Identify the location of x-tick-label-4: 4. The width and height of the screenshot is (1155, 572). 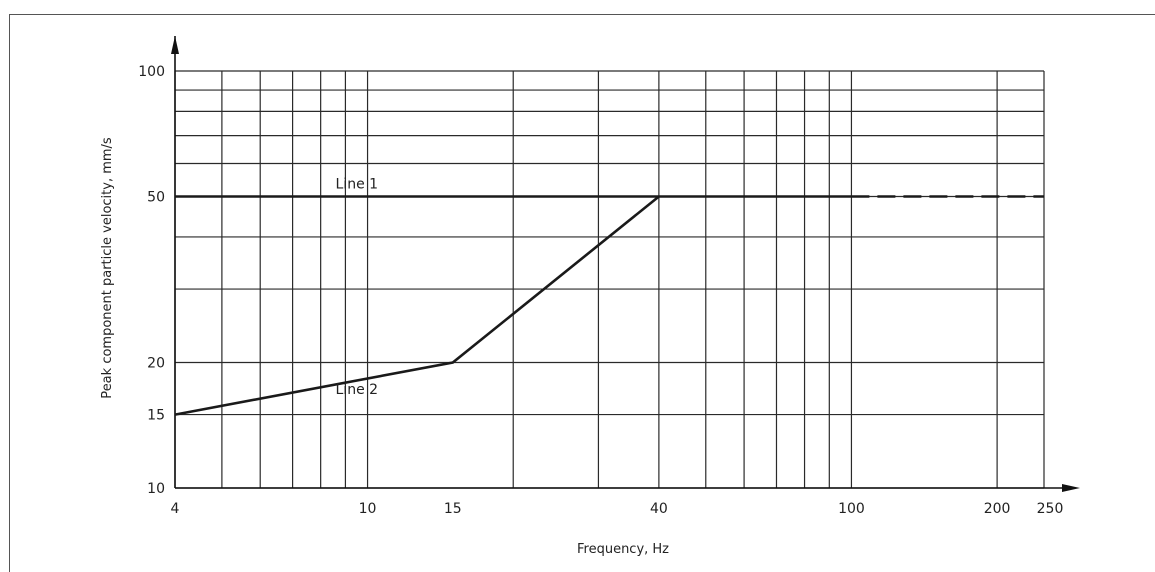
(175, 509).